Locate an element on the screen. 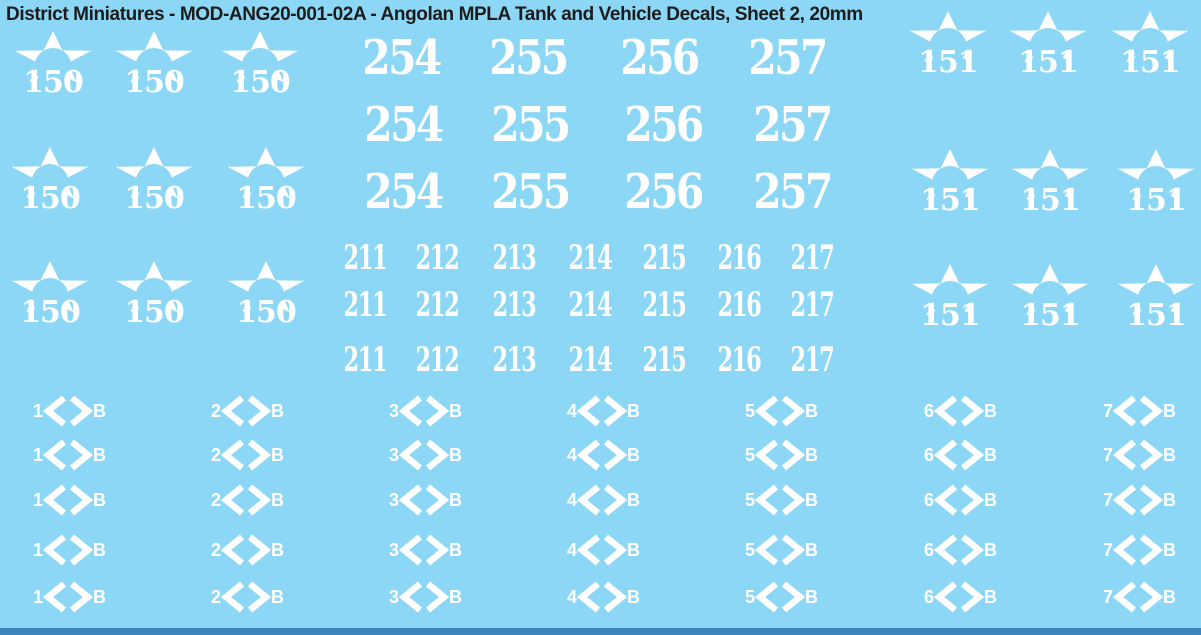  serif-number-decal: 212 is located at coordinates (437, 305).